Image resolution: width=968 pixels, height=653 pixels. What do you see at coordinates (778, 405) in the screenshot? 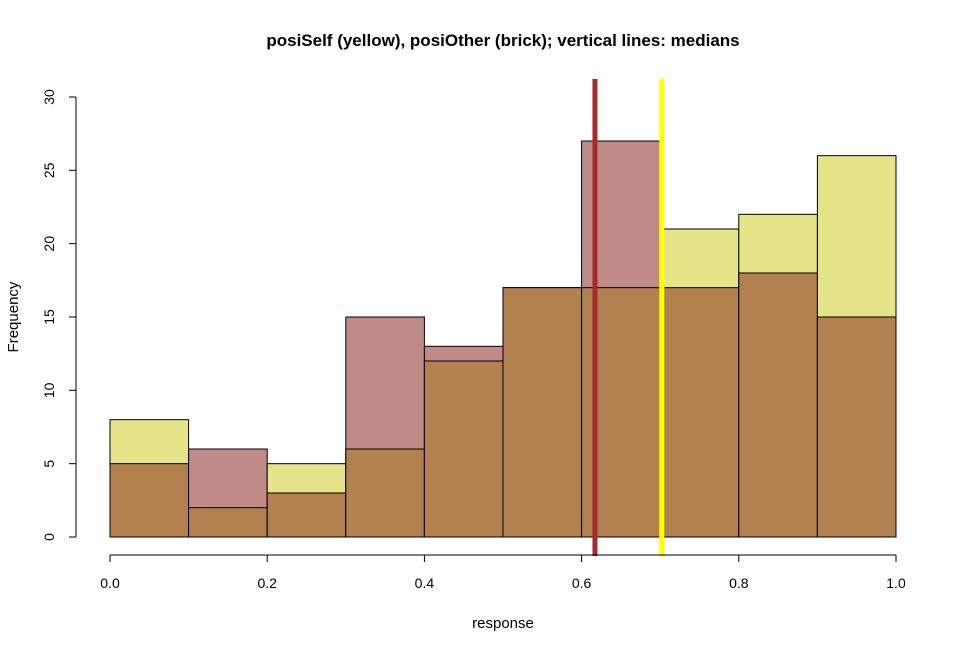
I see `bar-bin-8-overlap` at bounding box center [778, 405].